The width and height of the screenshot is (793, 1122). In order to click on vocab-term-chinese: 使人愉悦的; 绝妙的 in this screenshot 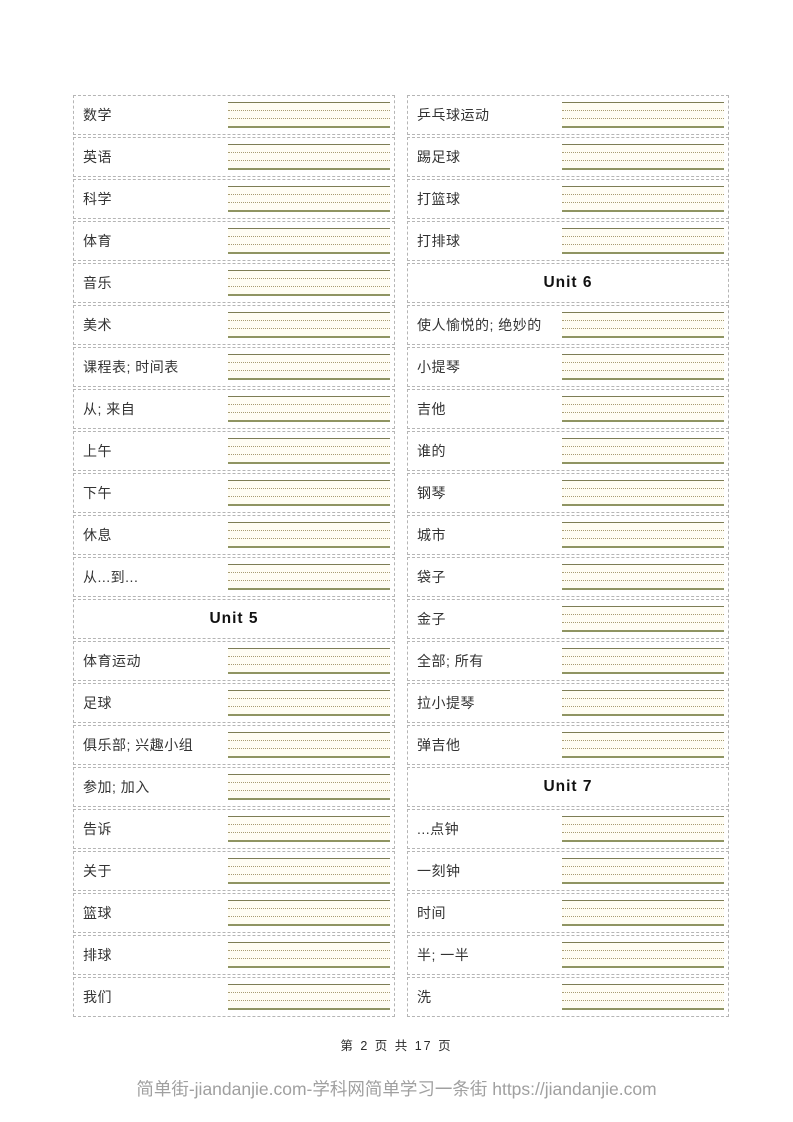, I will do `click(479, 325)`.